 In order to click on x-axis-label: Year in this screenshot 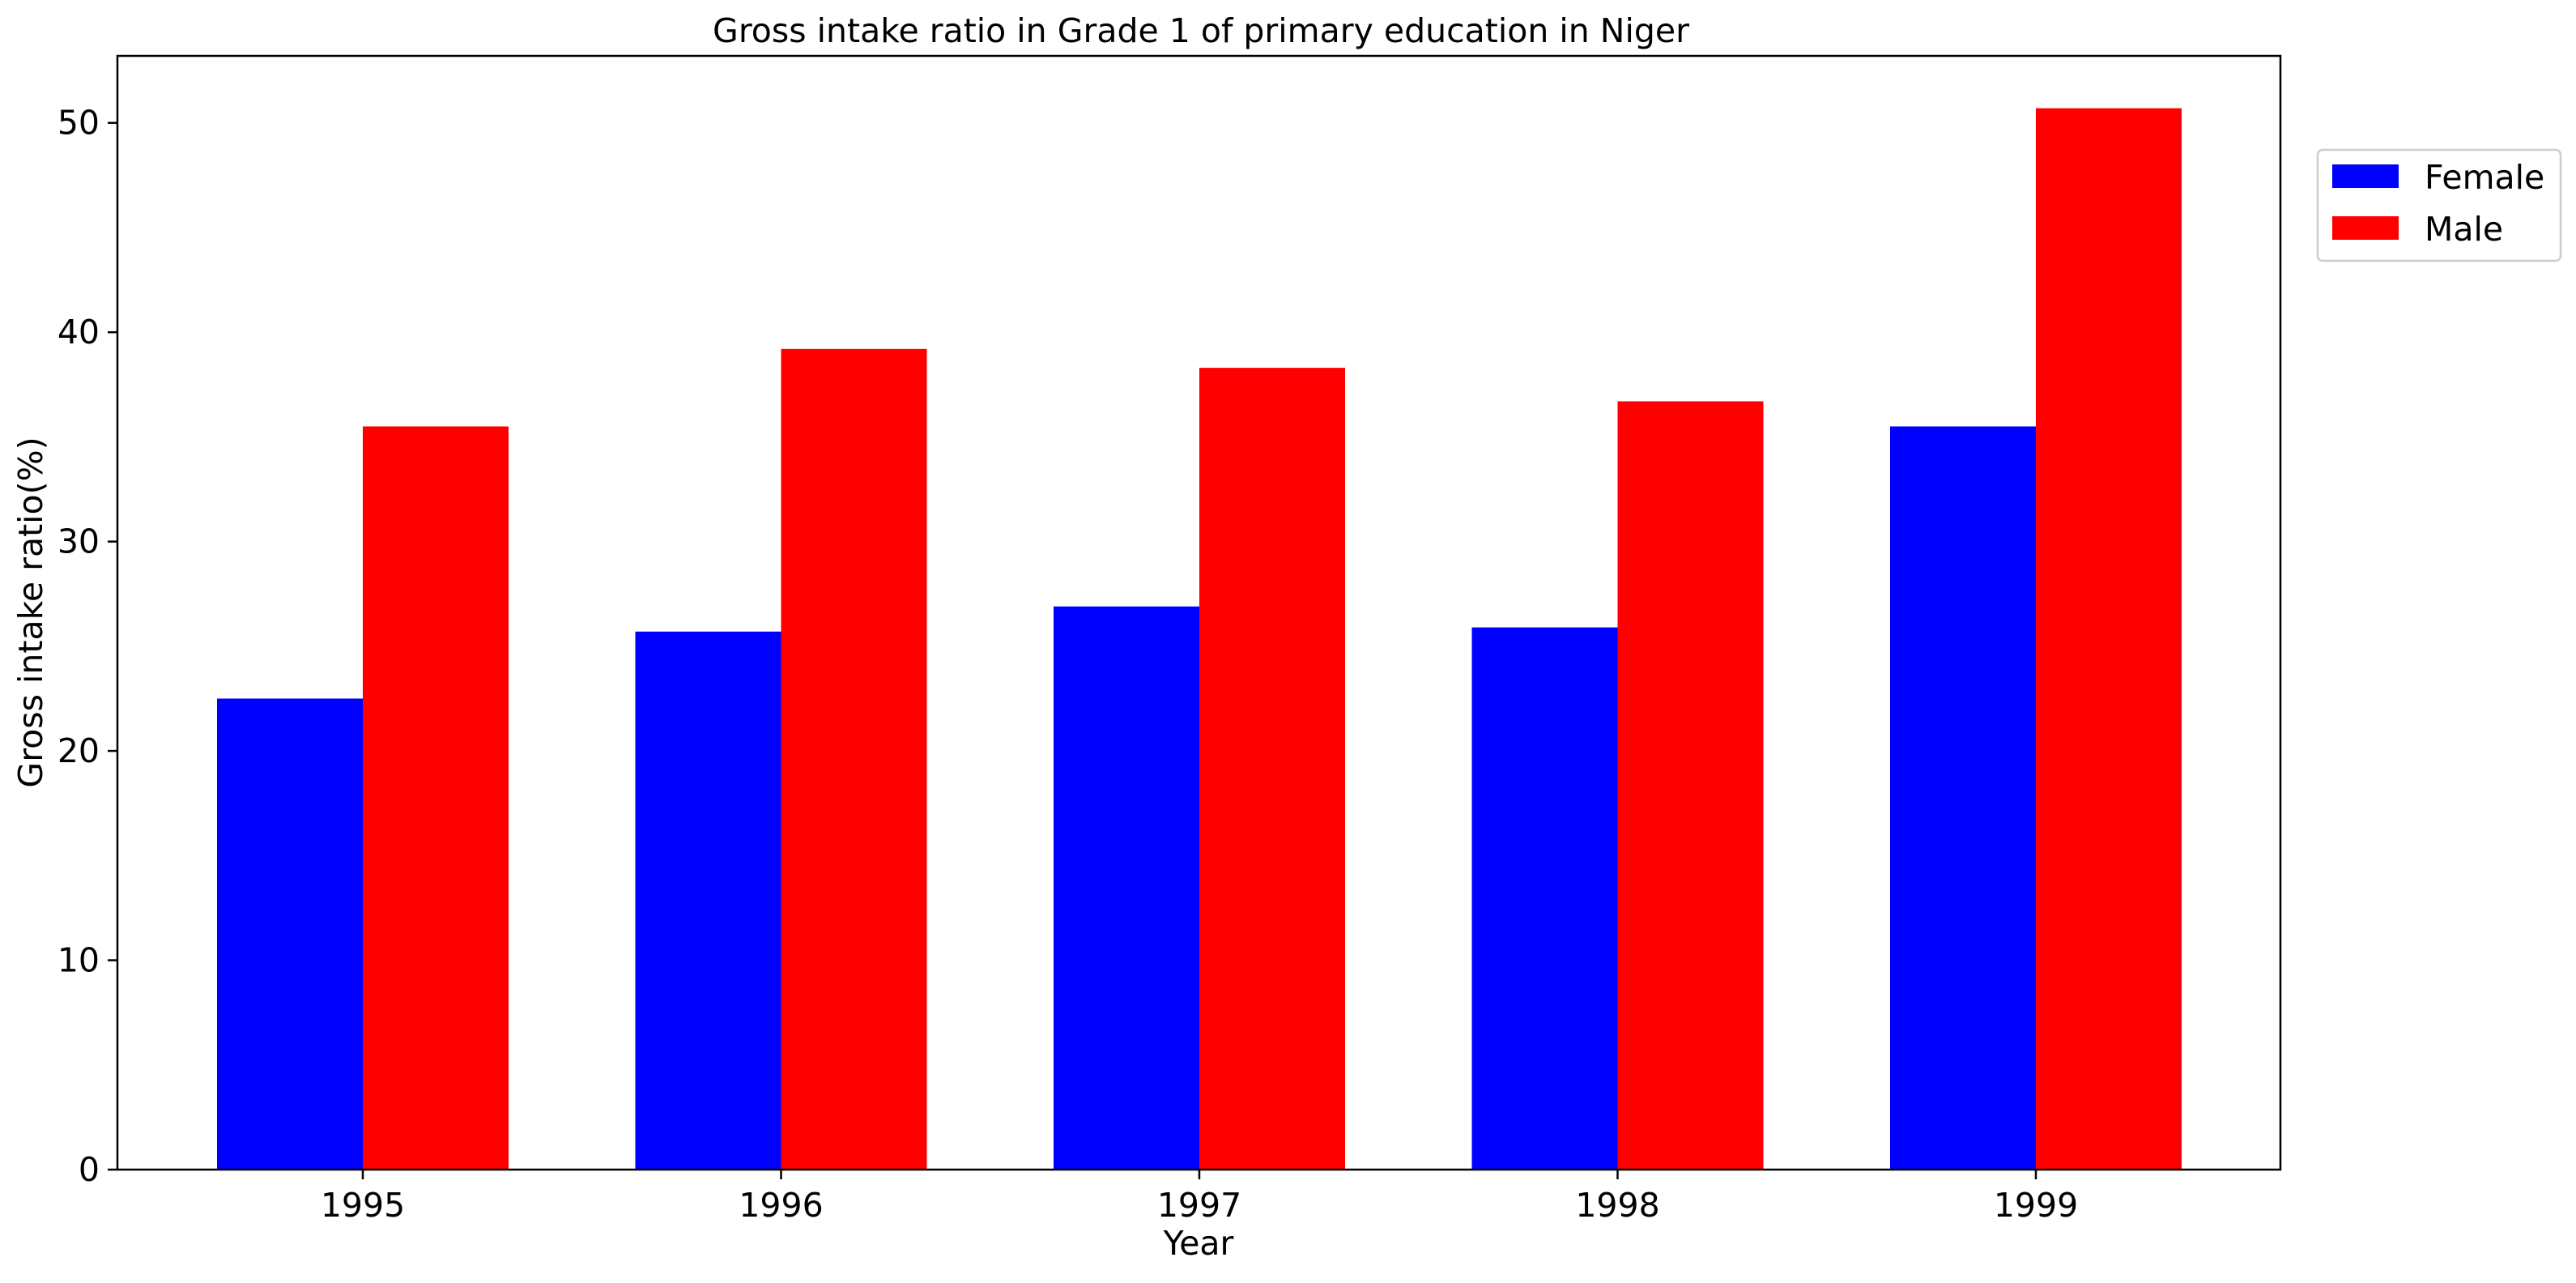, I will do `click(1198, 1243)`.